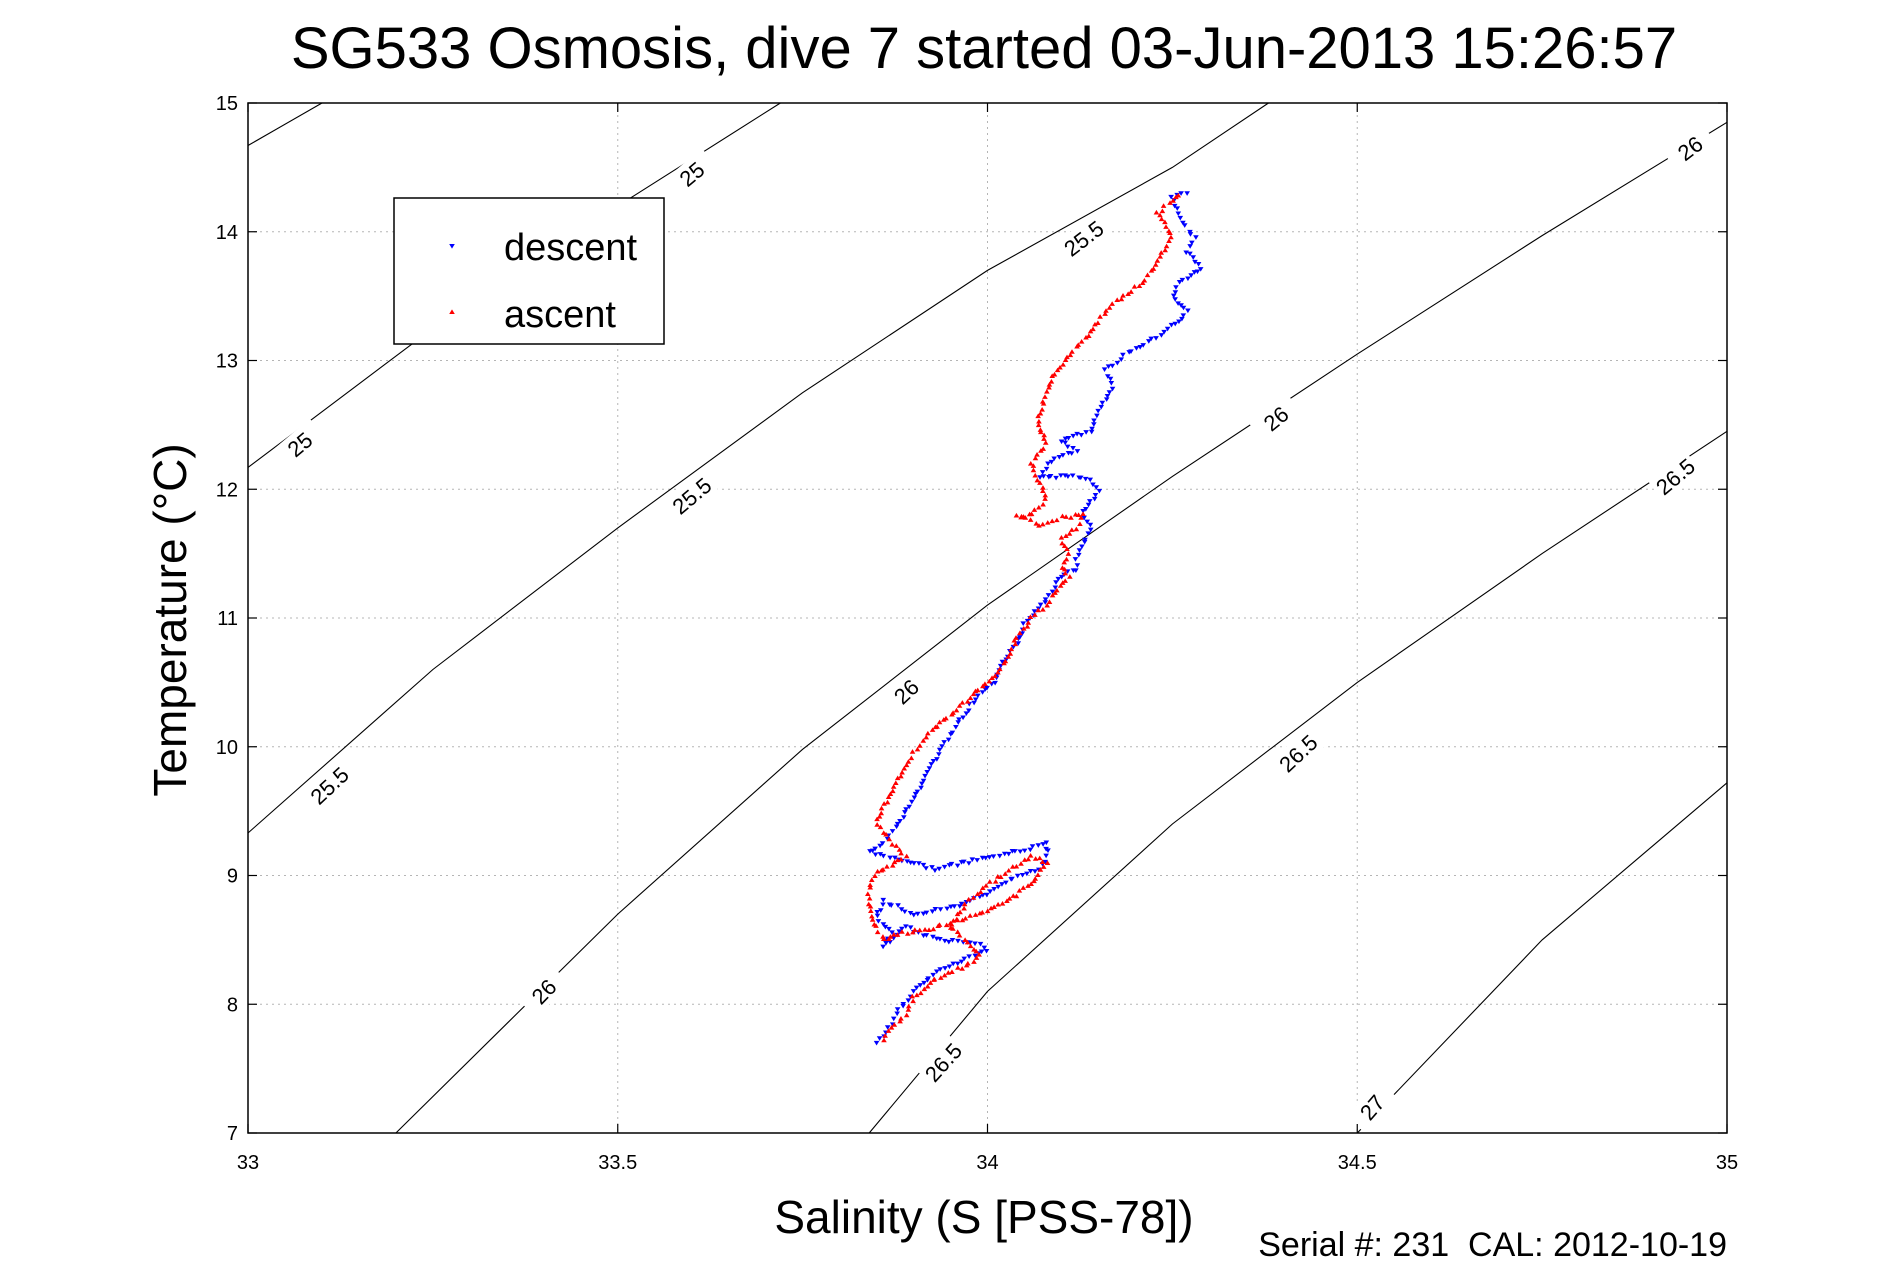 The height and width of the screenshot is (1262, 1891). Describe the element at coordinates (1023, 617) in the screenshot. I see `series-ascent` at that location.